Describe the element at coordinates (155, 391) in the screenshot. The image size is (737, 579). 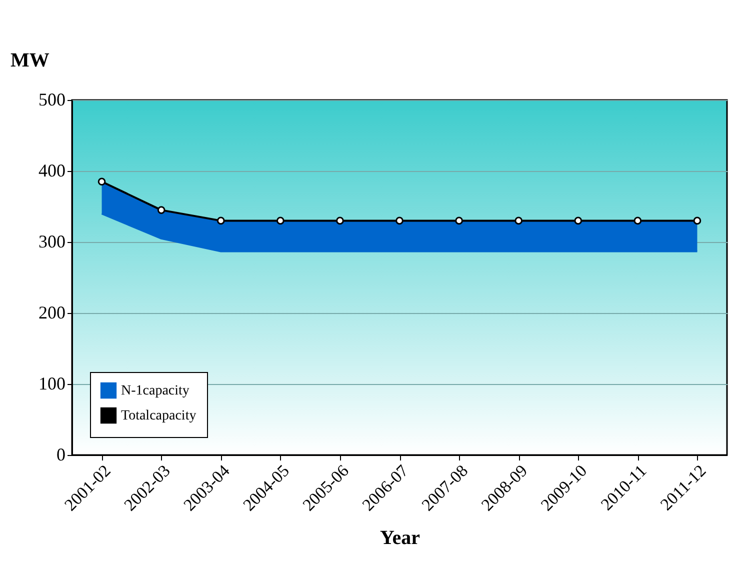
I see `legend-label: N-1capacity` at that location.